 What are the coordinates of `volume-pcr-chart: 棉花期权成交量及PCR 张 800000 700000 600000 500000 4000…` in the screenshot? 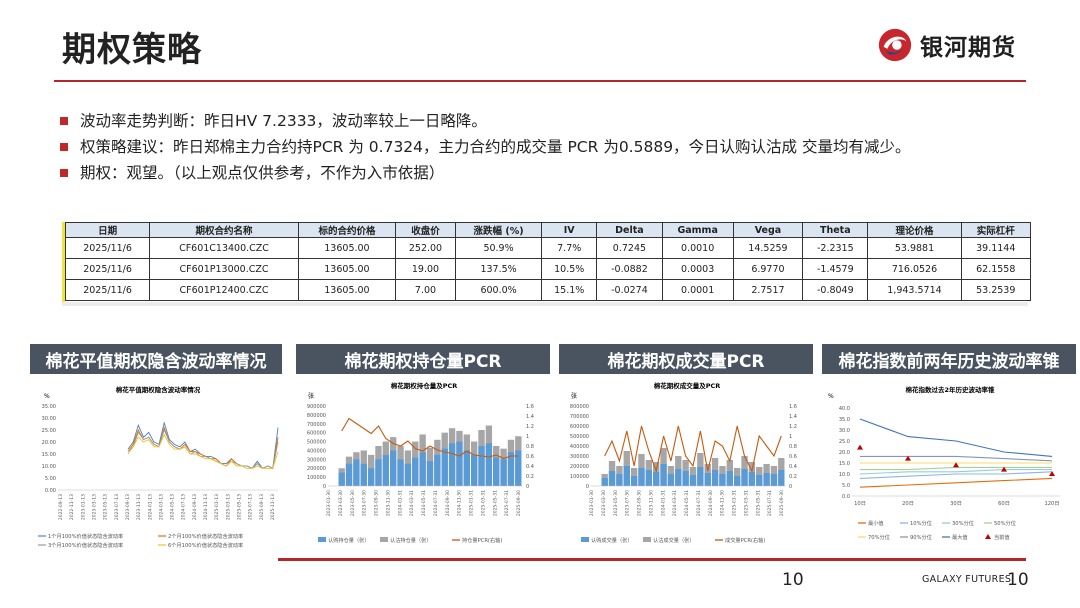 It's located at (683, 462).